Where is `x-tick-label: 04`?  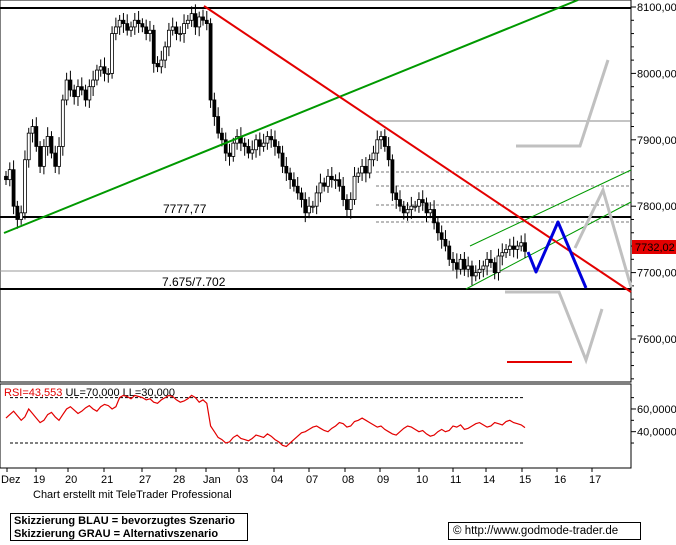
x-tick-label: 04 is located at coordinates (277, 480).